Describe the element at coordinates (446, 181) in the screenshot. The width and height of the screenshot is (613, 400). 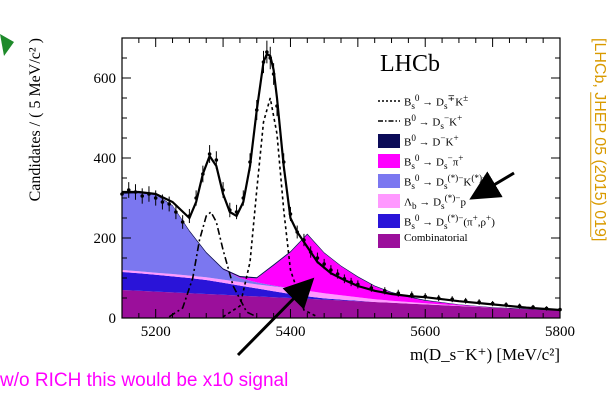
I see `legend-label: Bs0 → Ds(*)−K(*)+` at that location.